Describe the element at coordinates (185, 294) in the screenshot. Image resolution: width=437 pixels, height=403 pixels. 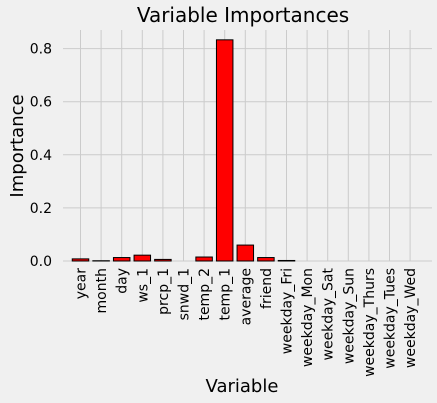
I see `x-tick-label: snwd_1` at that location.